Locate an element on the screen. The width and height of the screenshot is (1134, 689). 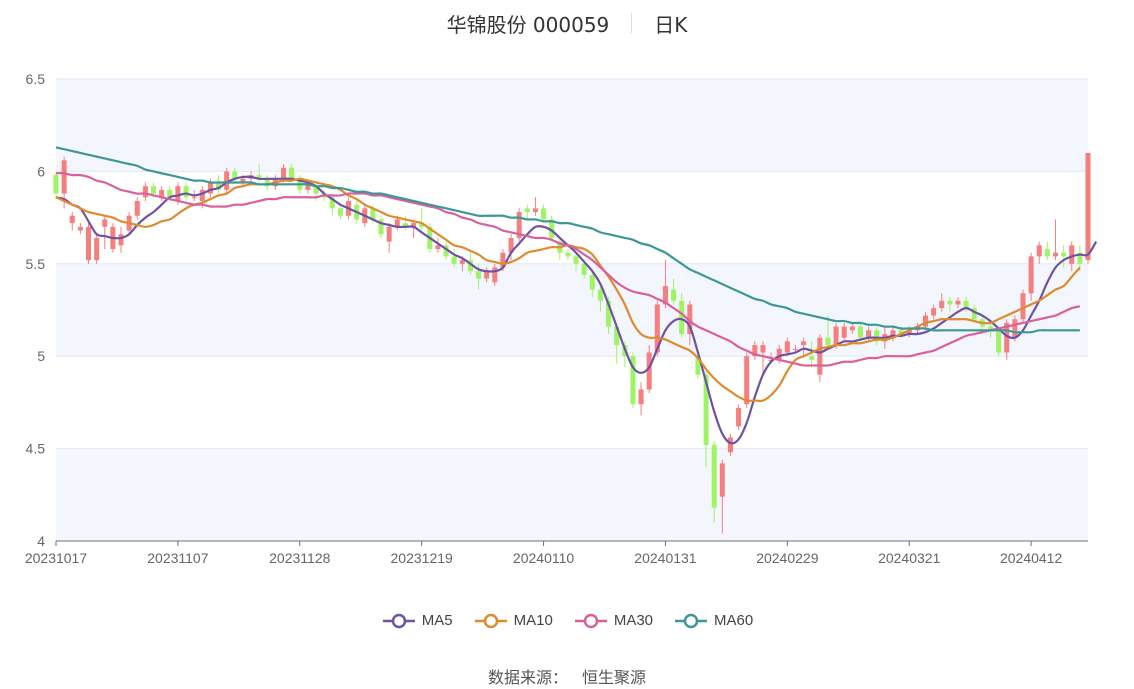
x-tick-label: 20231107 is located at coordinates (177, 558).